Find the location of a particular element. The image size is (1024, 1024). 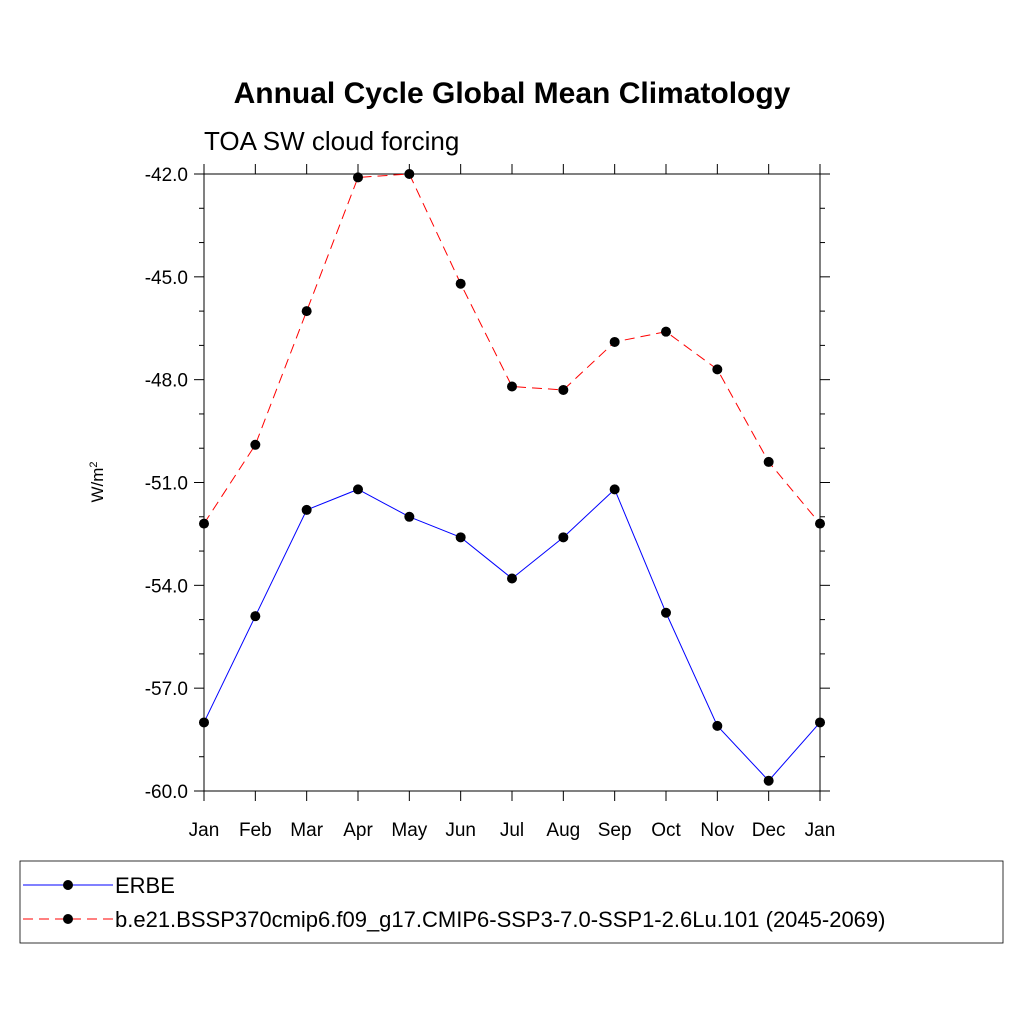

x-tick-label: Jun is located at coordinates (460, 830).